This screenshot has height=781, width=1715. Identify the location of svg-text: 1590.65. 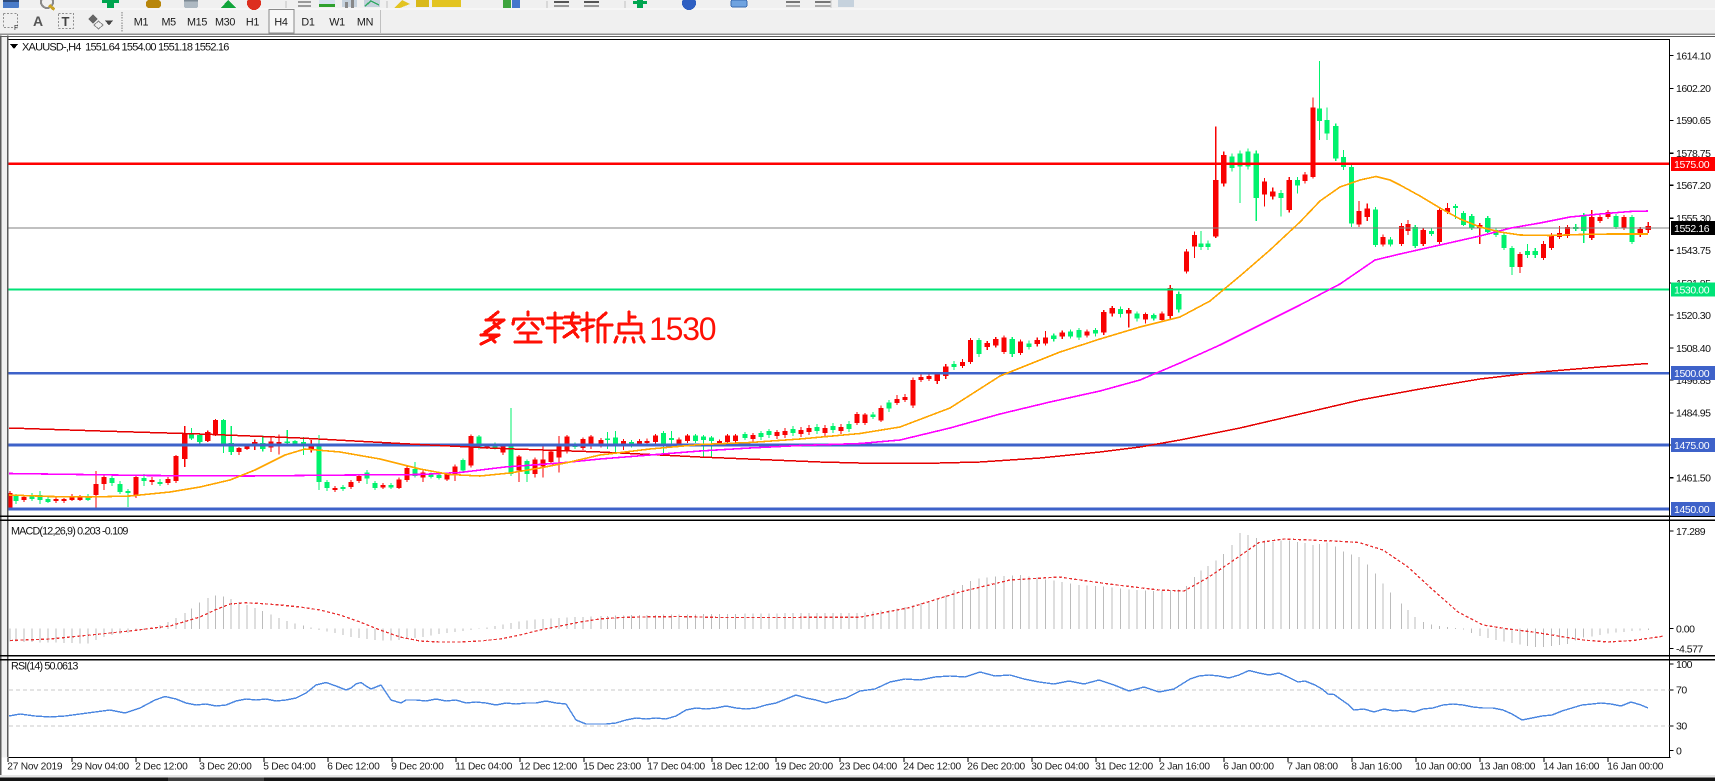
(1693, 121).